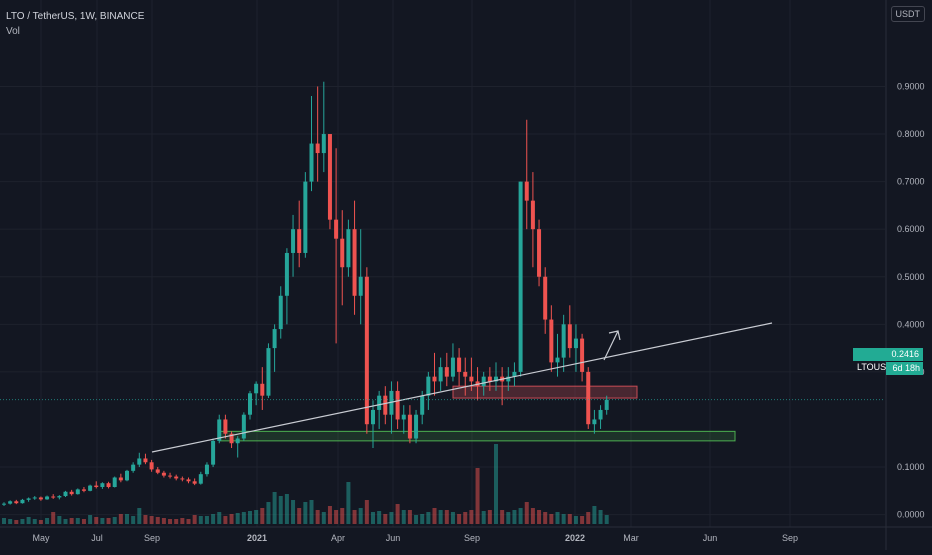  Describe the element at coordinates (97, 538) in the screenshot. I see `x-tick-label: Jul` at that location.